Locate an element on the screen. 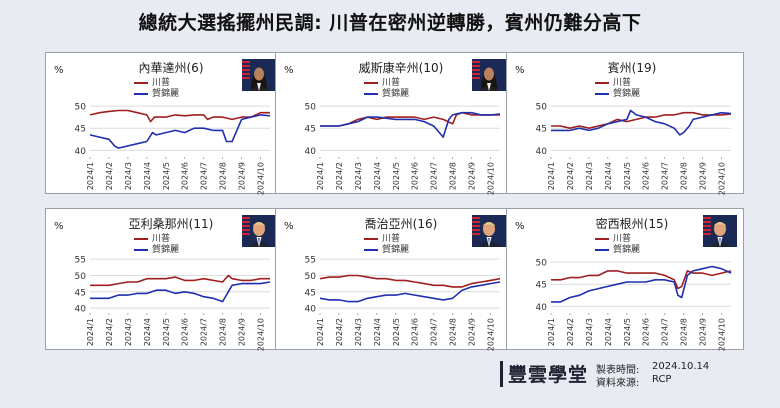  brand-bar is located at coordinates (501, 374).